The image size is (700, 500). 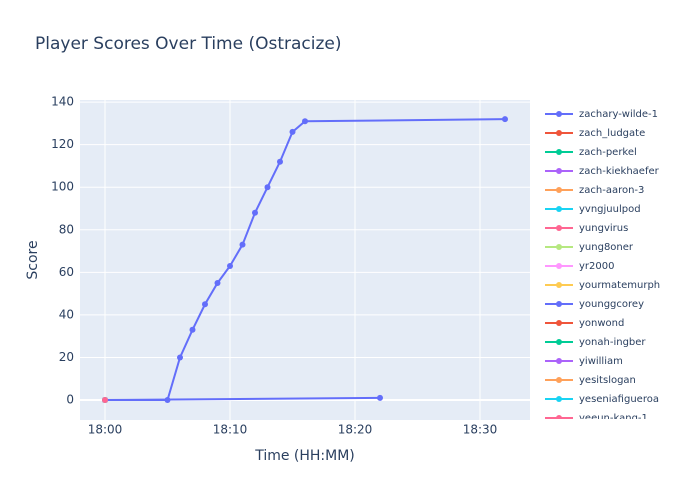 I want to click on legend-label: yesitslogan, so click(x=607, y=380).